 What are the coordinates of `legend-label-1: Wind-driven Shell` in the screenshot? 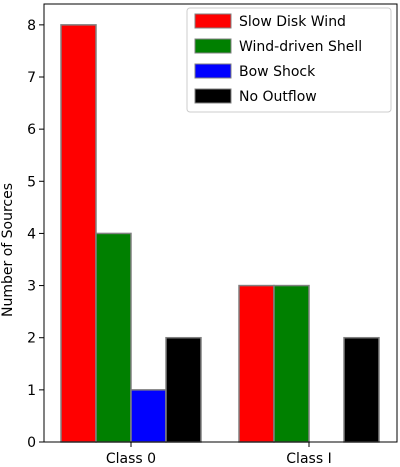 It's located at (300, 47).